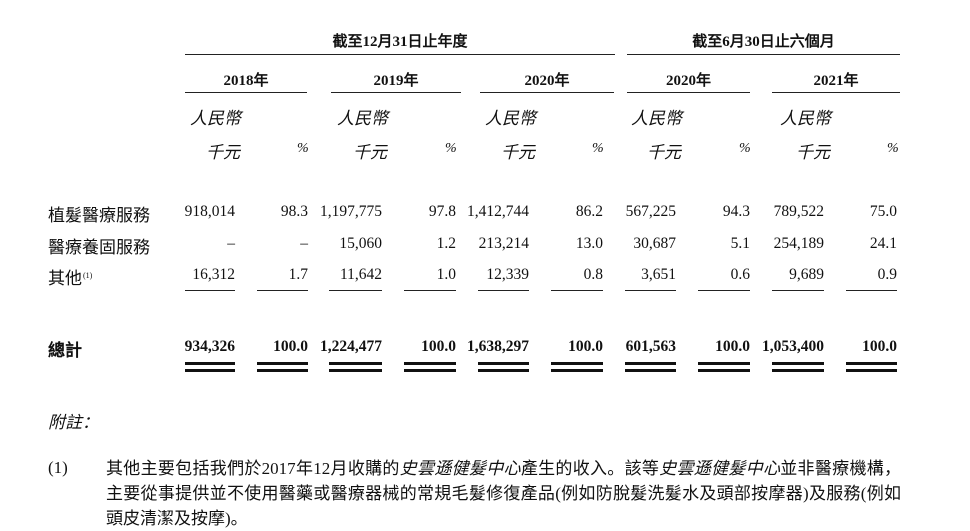  Describe the element at coordinates (294, 211) in the screenshot. I see `cell-percent: 98.3` at that location.